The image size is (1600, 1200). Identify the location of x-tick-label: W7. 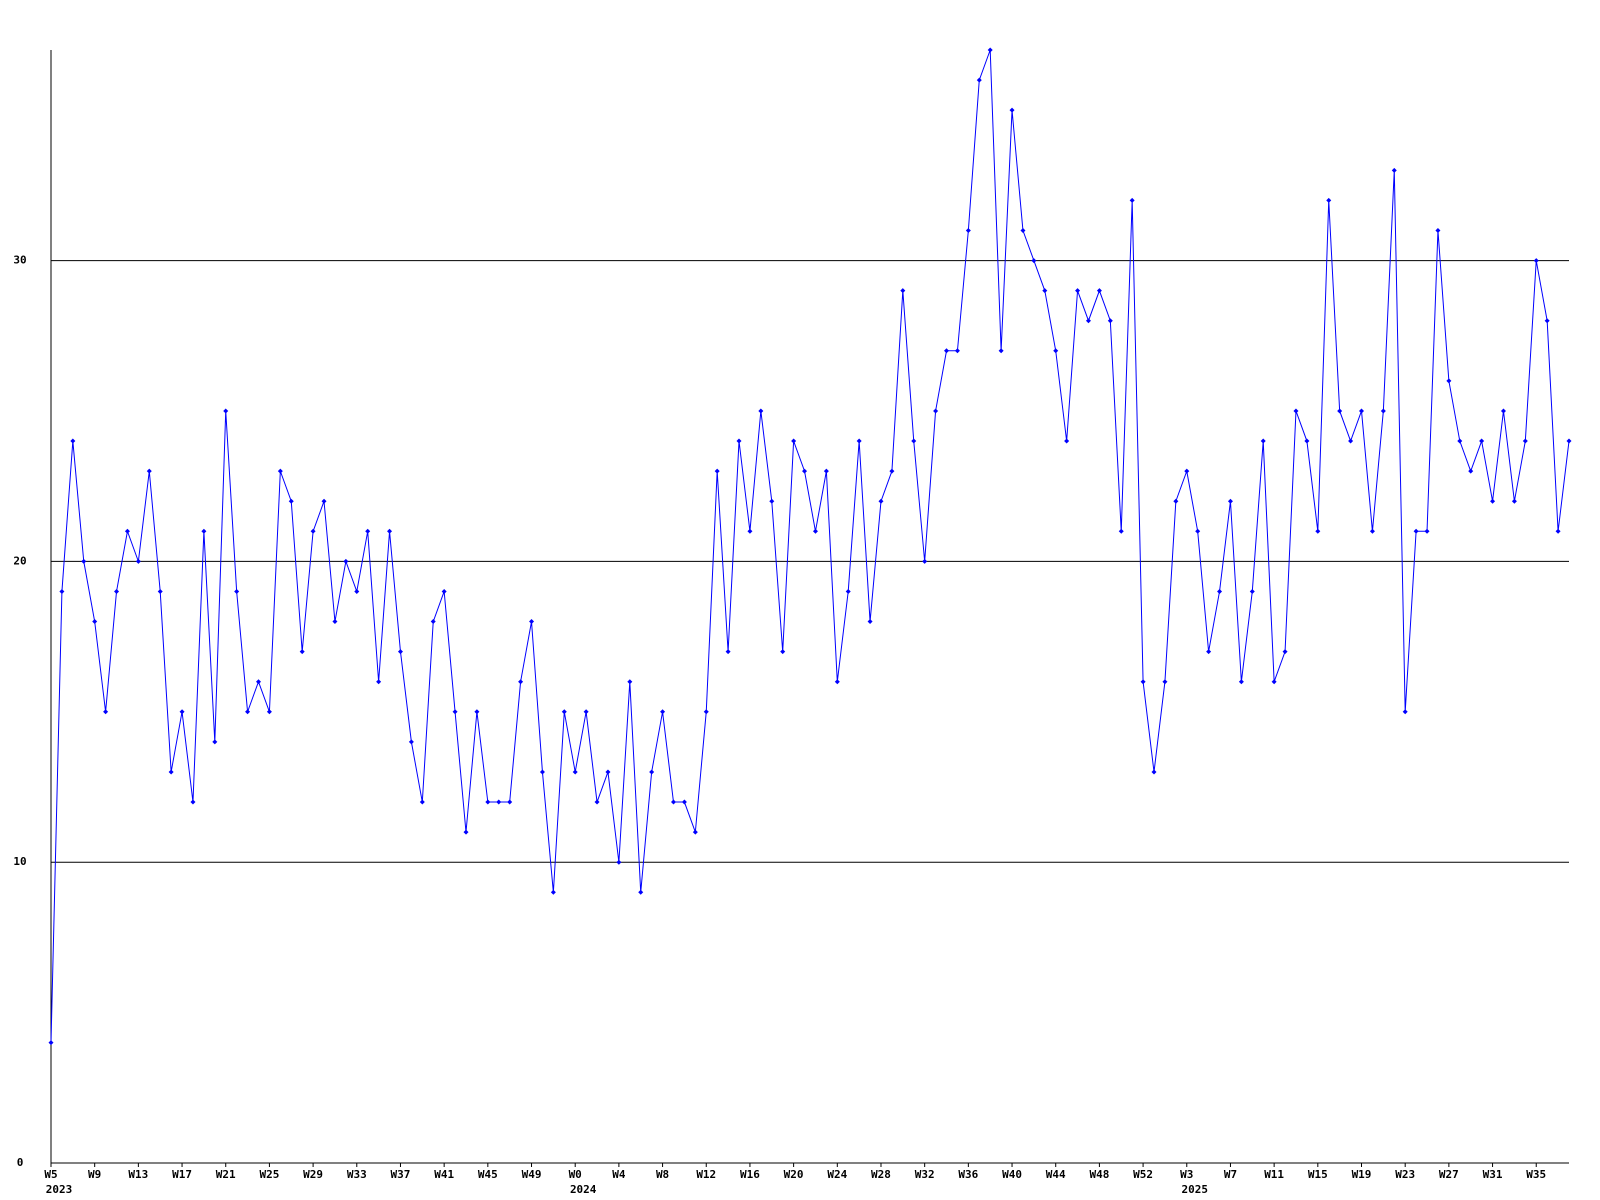
(1230, 1174).